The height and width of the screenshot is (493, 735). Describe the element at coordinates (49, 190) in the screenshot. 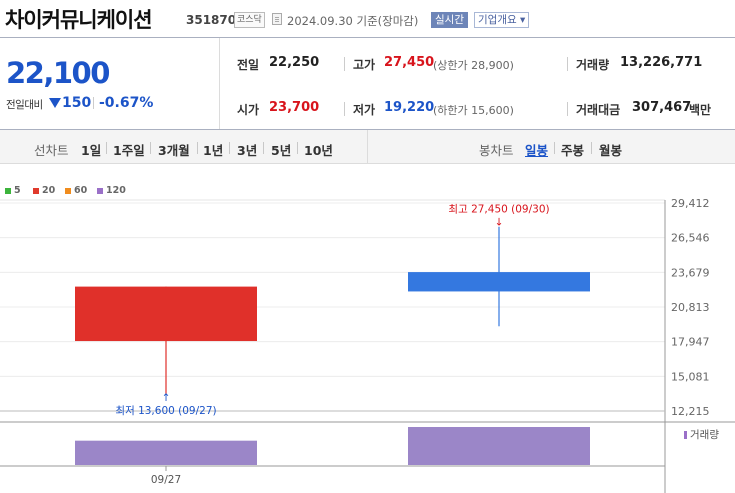

I see `ma20-label: 20` at that location.